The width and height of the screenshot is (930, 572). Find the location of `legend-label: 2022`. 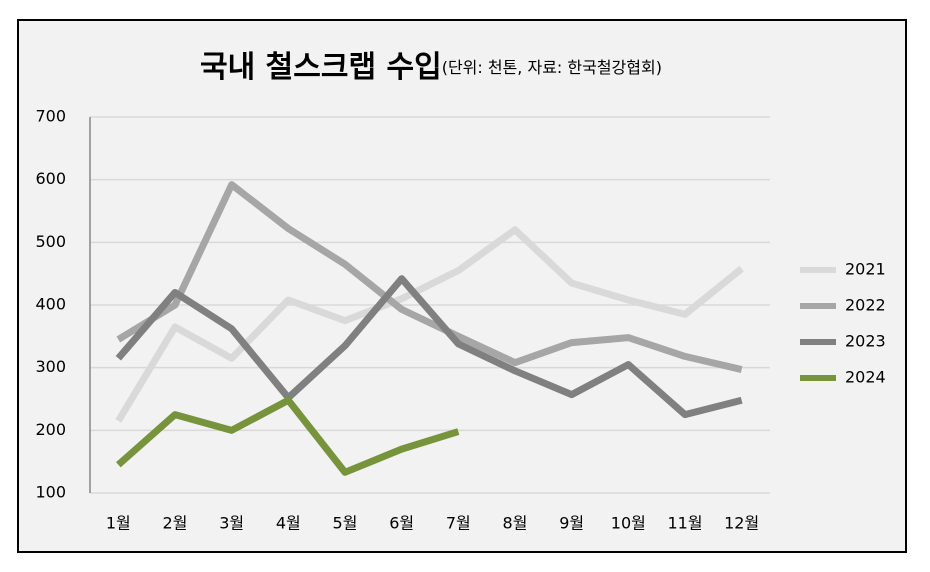

legend-label: 2022 is located at coordinates (865, 305).